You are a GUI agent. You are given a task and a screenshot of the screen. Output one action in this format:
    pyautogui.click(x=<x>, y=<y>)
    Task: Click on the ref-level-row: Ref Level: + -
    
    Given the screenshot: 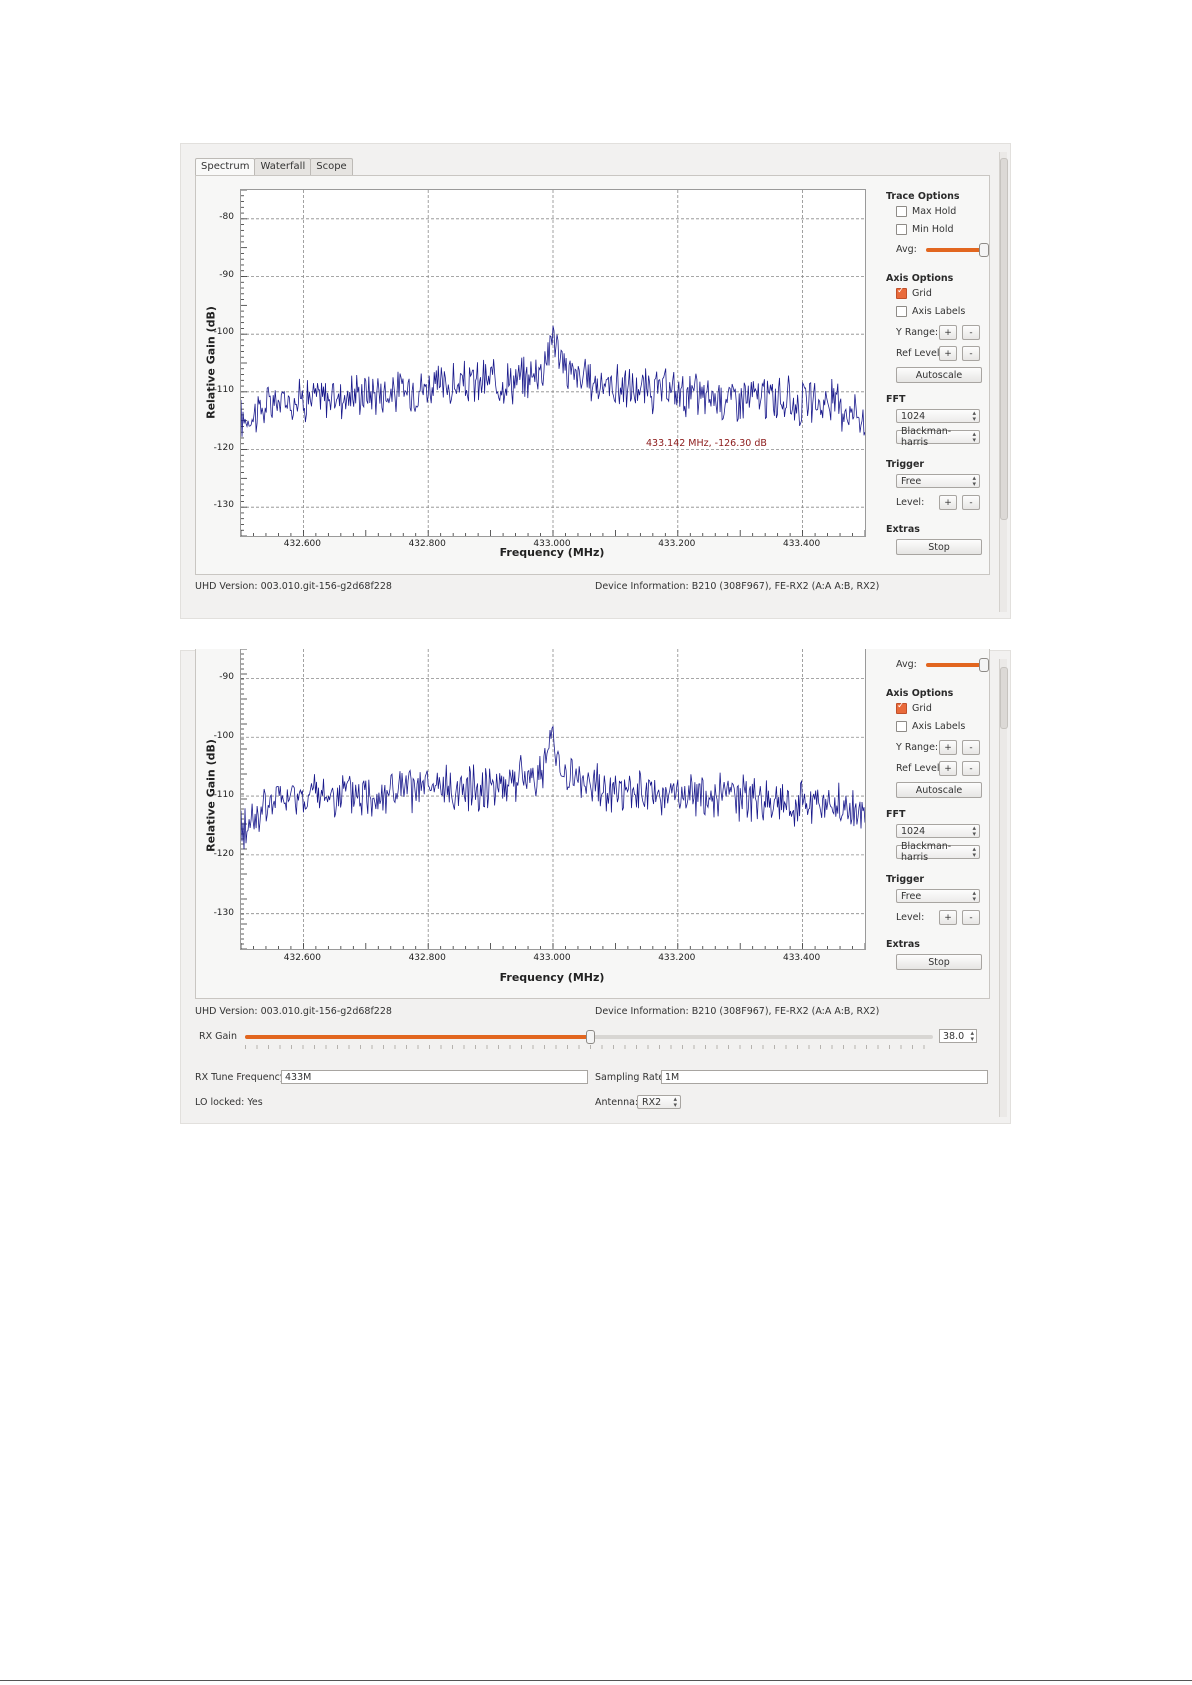 What is the action you would take?
    pyautogui.click(x=938, y=768)
    